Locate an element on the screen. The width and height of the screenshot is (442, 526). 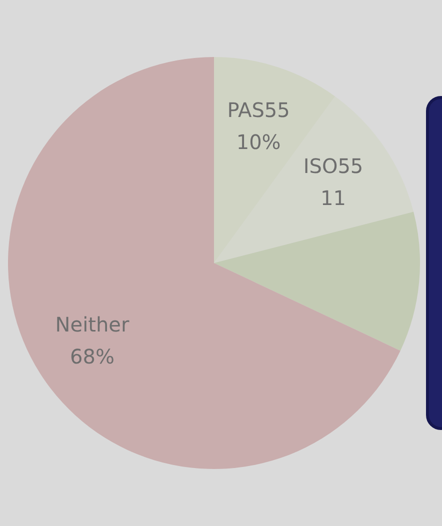
slice-label: PAS55 is located at coordinates (258, 110).